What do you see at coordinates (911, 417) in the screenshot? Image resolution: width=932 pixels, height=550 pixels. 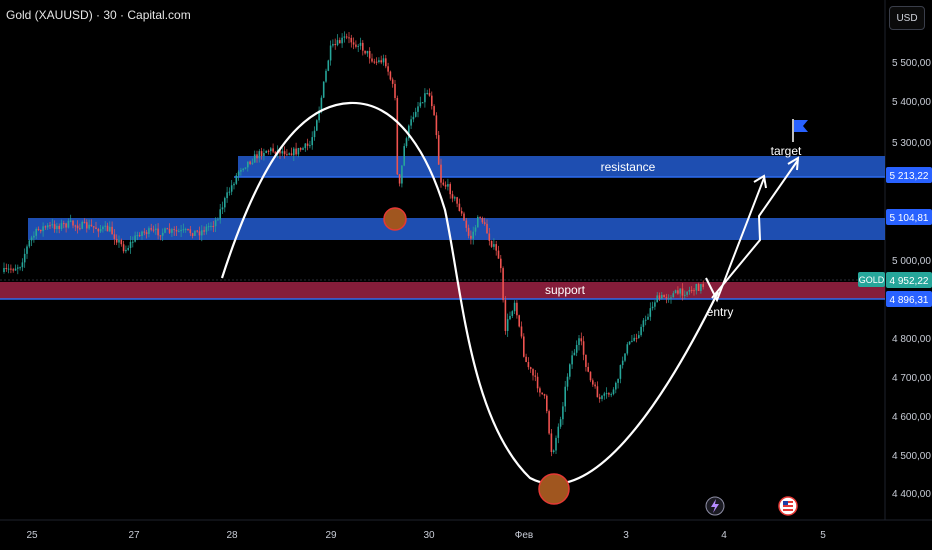 I see `price-label: 4 600,00` at bounding box center [911, 417].